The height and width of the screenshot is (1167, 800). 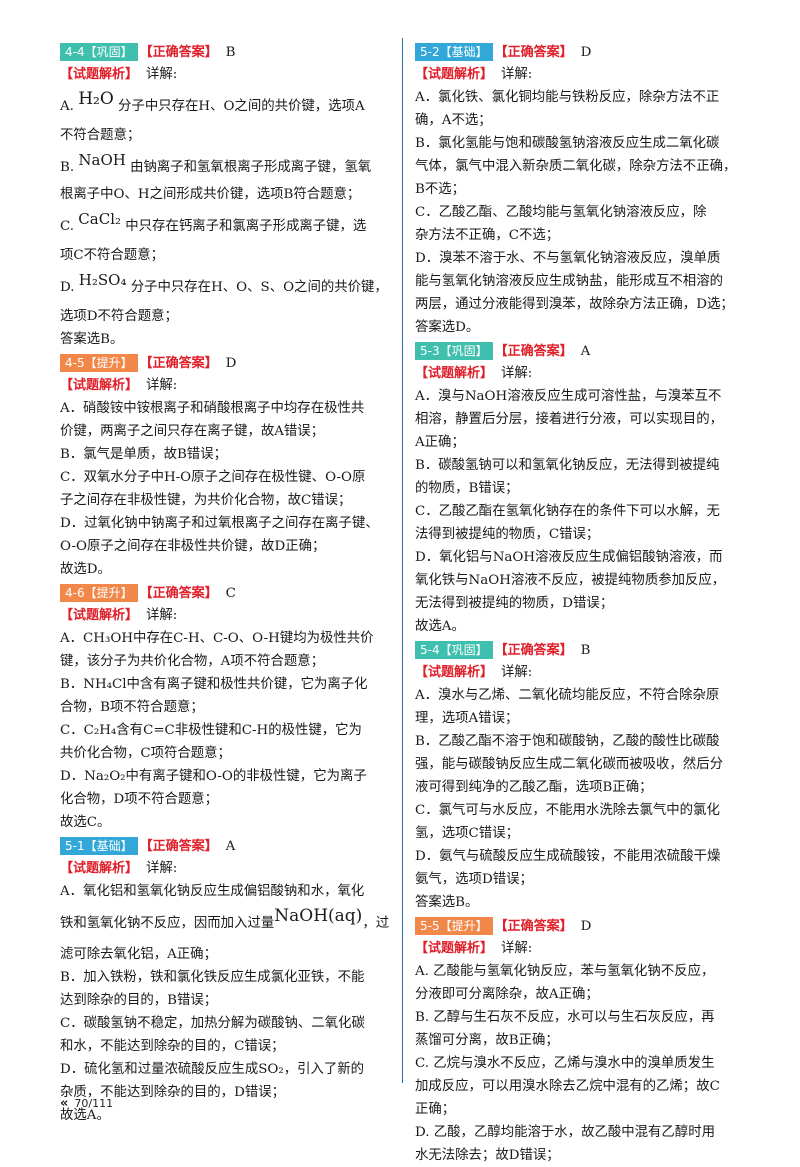 I want to click on answer-value: B, so click(x=230, y=52).